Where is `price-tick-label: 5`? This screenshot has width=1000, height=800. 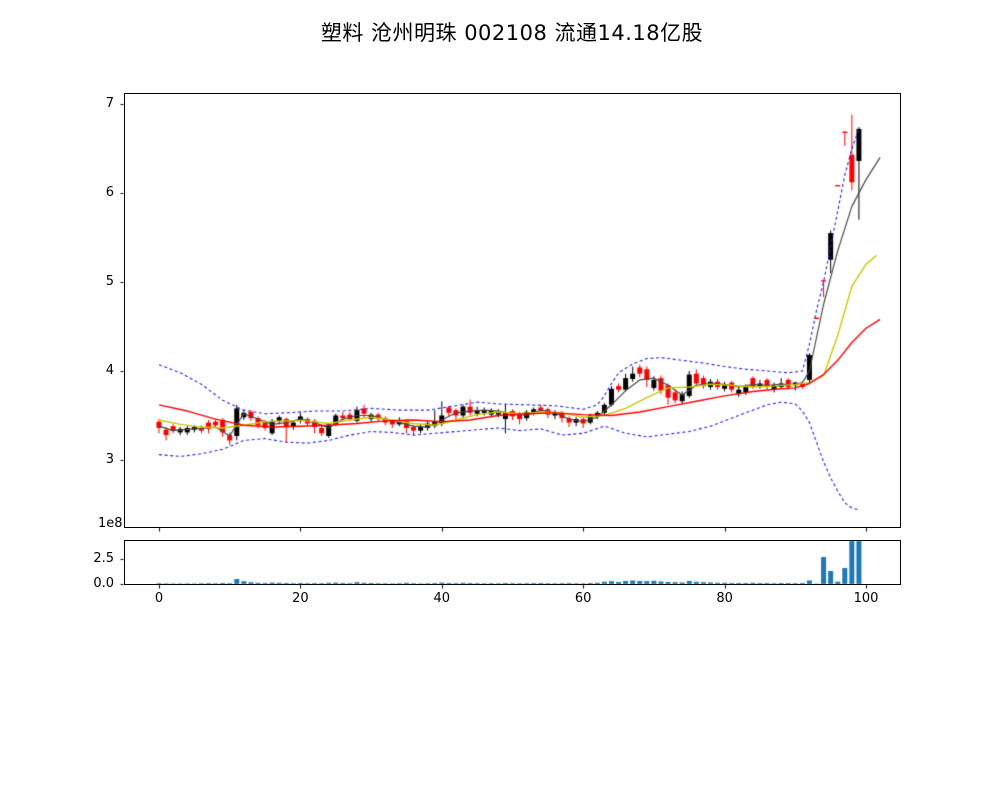 price-tick-label: 5 is located at coordinates (109, 281).